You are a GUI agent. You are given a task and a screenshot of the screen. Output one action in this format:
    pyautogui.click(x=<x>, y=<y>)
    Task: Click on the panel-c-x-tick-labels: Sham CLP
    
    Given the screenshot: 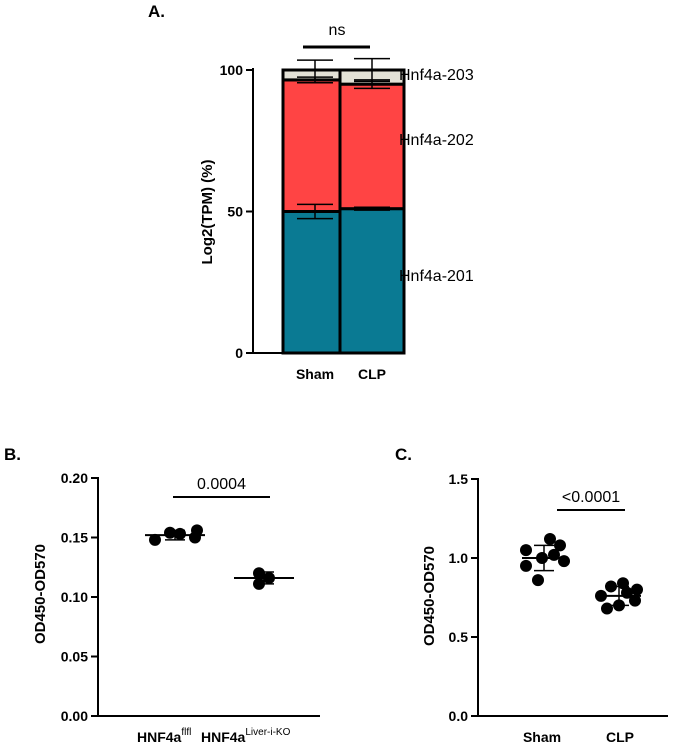 What is the action you would take?
    pyautogui.click(x=578, y=737)
    